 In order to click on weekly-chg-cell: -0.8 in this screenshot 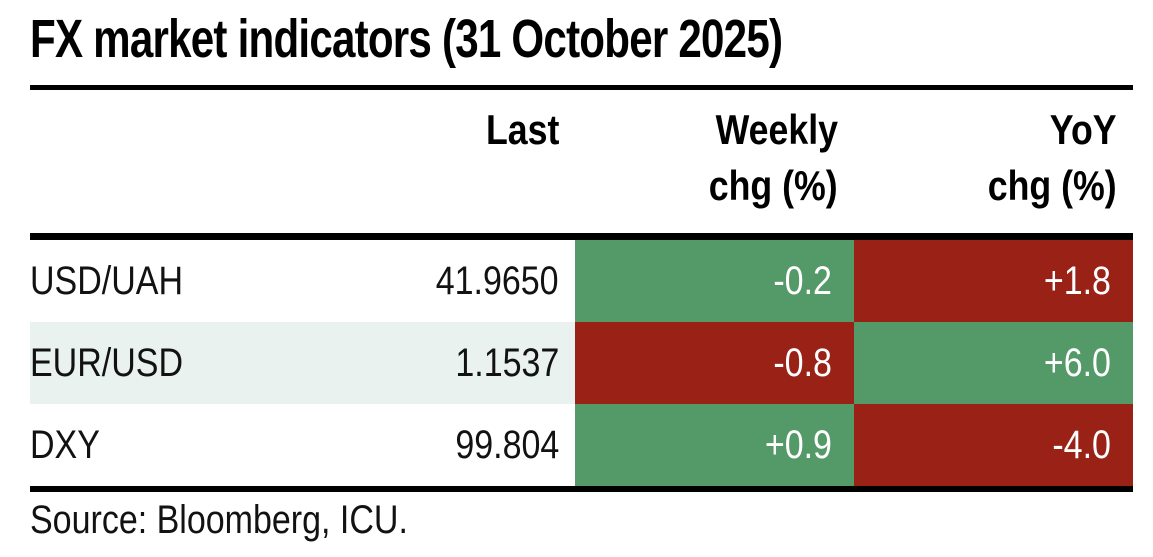, I will do `click(714, 363)`.